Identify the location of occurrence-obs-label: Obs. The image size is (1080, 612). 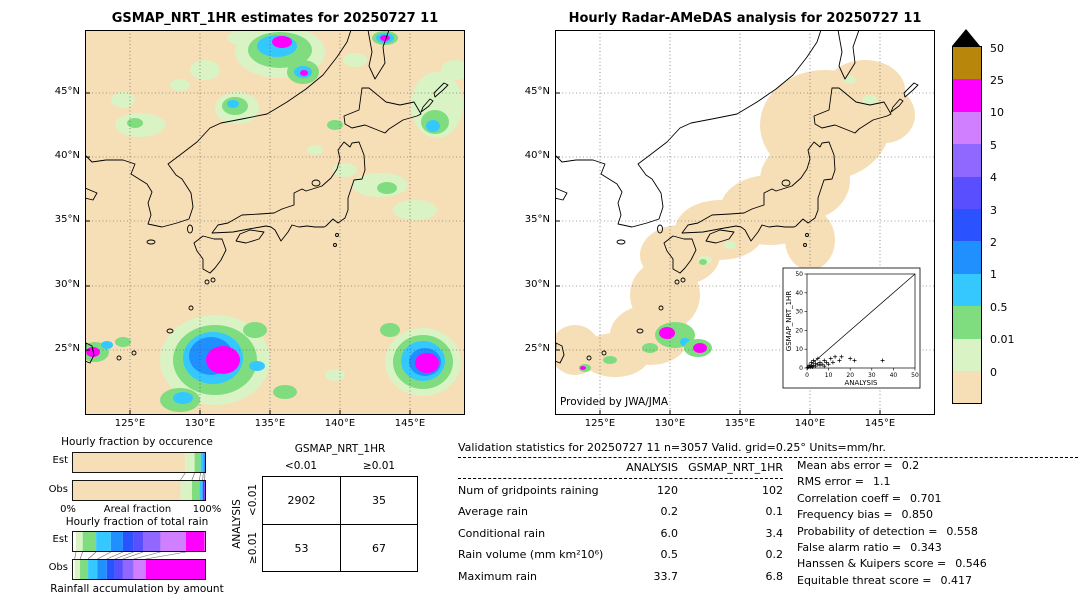
(58, 489).